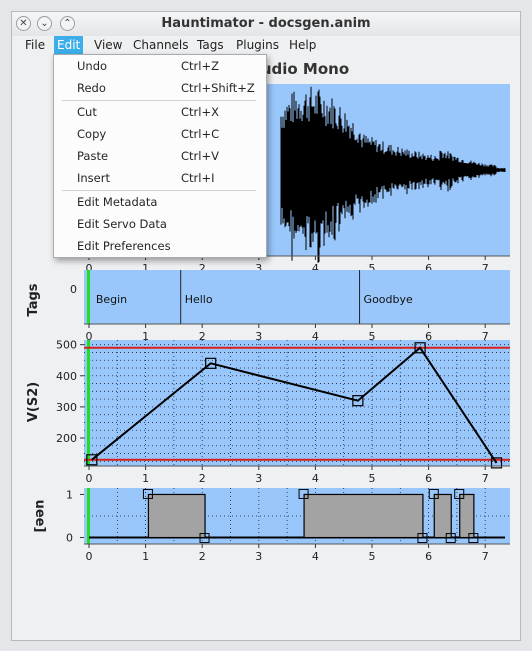 Image resolution: width=532 pixels, height=651 pixels. I want to click on digital-ylabel: uee], so click(39, 516).